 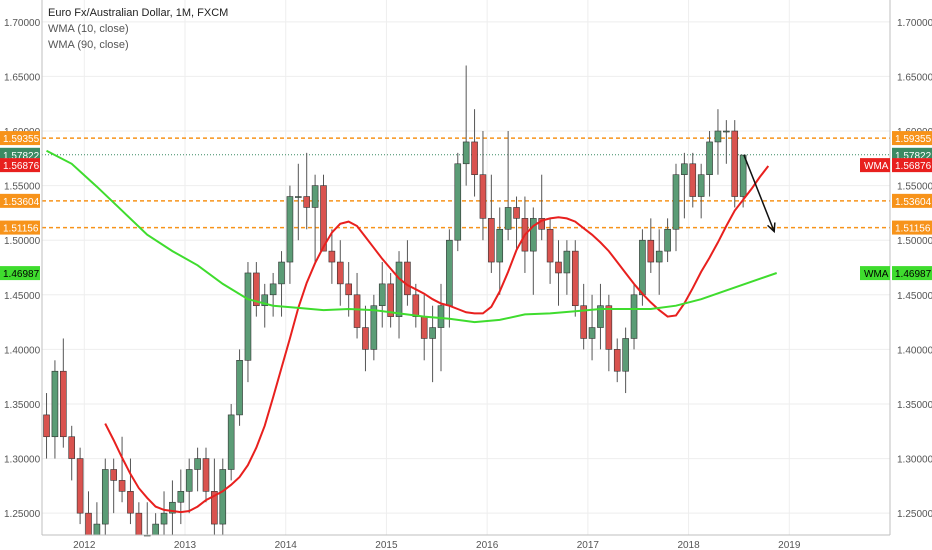 I want to click on y-tick-label-right: 1.50000, so click(x=914, y=241).